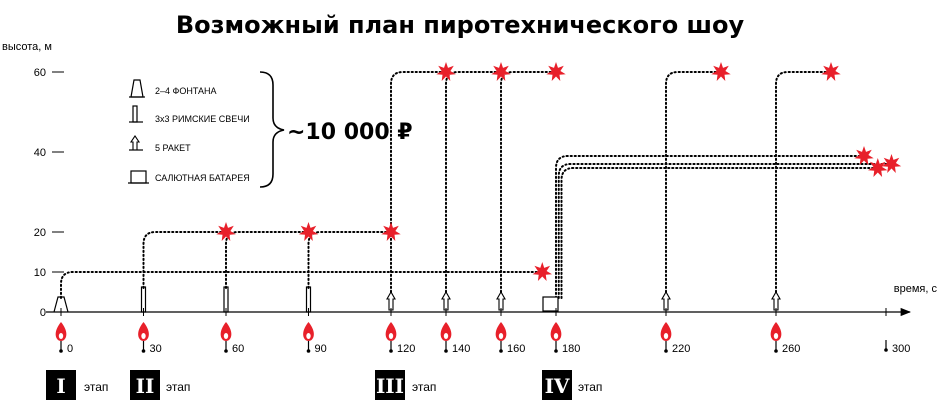 Image resolution: width=945 pixels, height=410 pixels. What do you see at coordinates (202, 119) in the screenshot?
I see `legend-label-roman-candle: 3х3 РИМСКИЕ СВЕЧИ` at bounding box center [202, 119].